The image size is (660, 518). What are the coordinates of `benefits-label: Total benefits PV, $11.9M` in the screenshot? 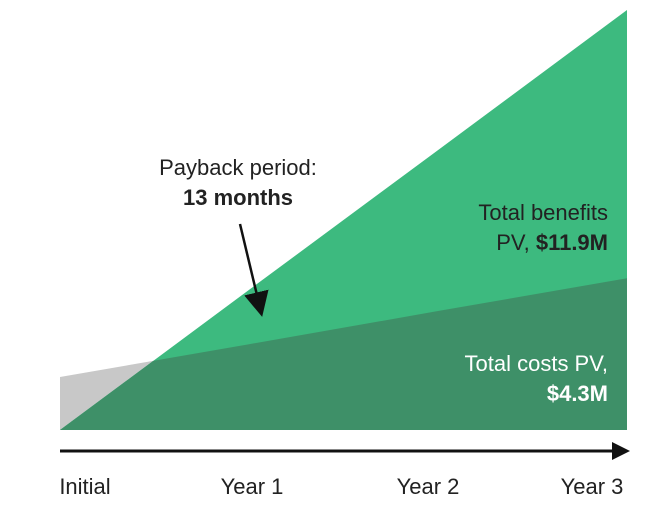 It's located at (527, 228).